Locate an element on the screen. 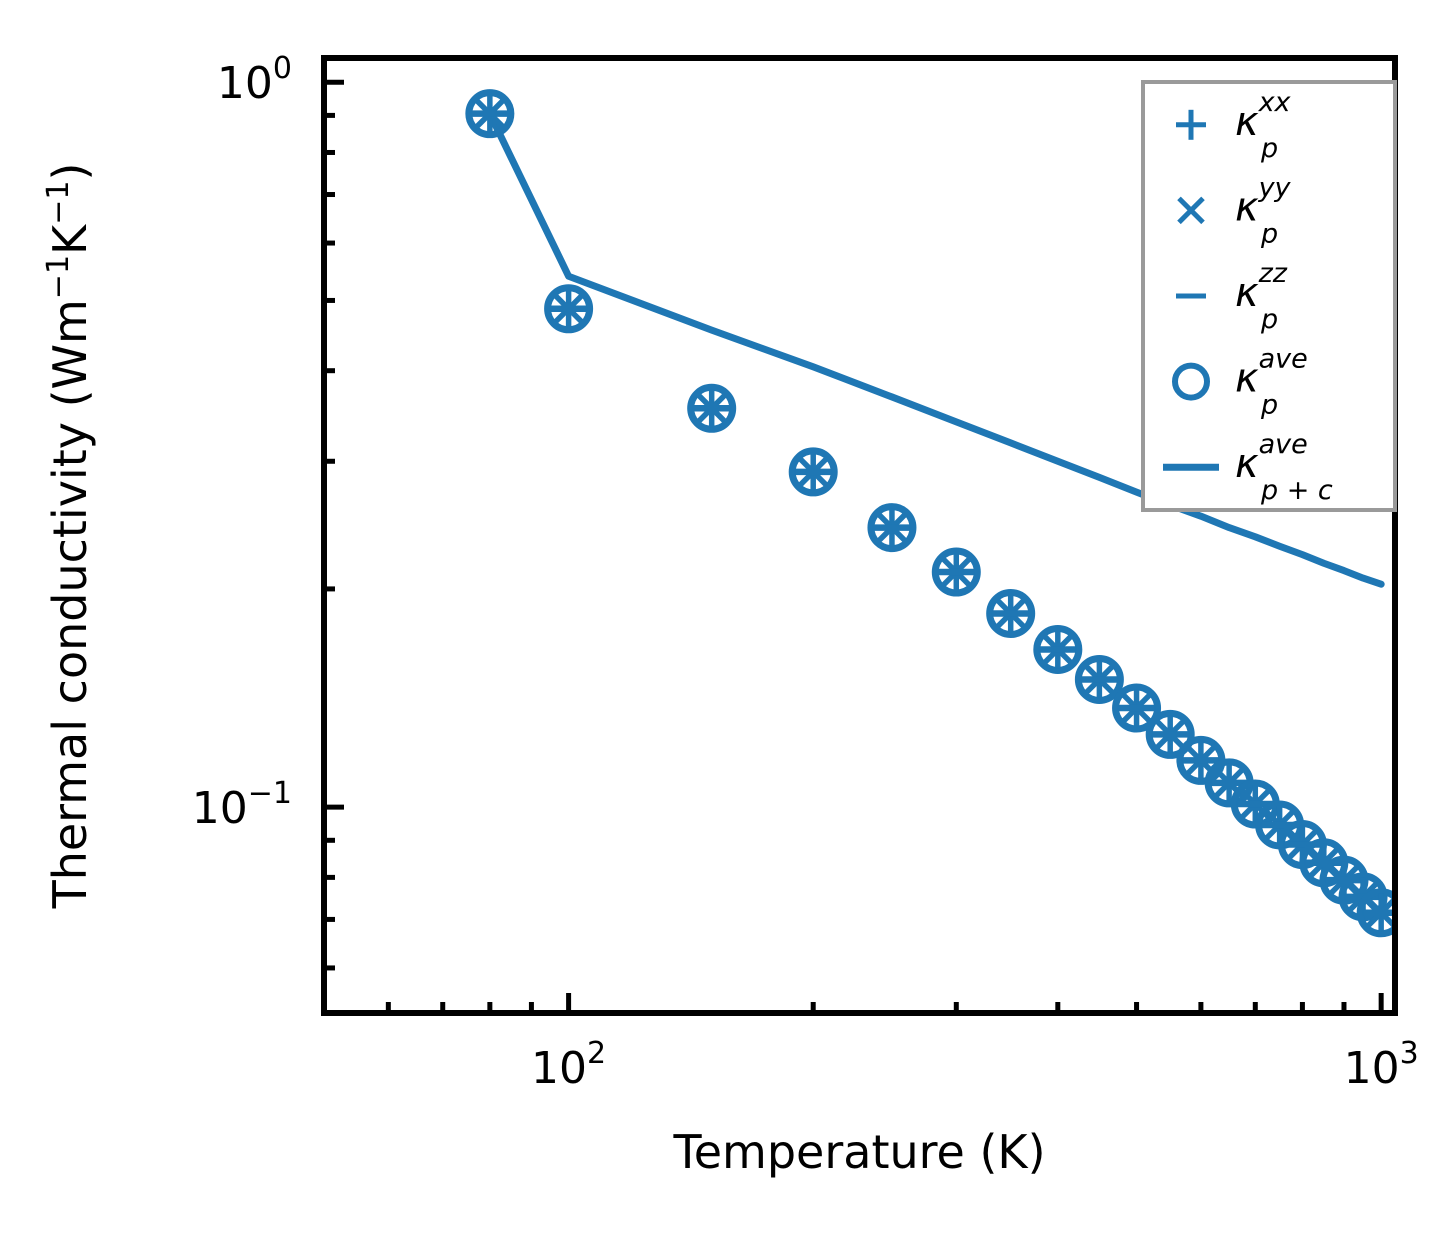 The image size is (1454, 1254). svg-text: Temperature (K) is located at coordinates (858, 1152).